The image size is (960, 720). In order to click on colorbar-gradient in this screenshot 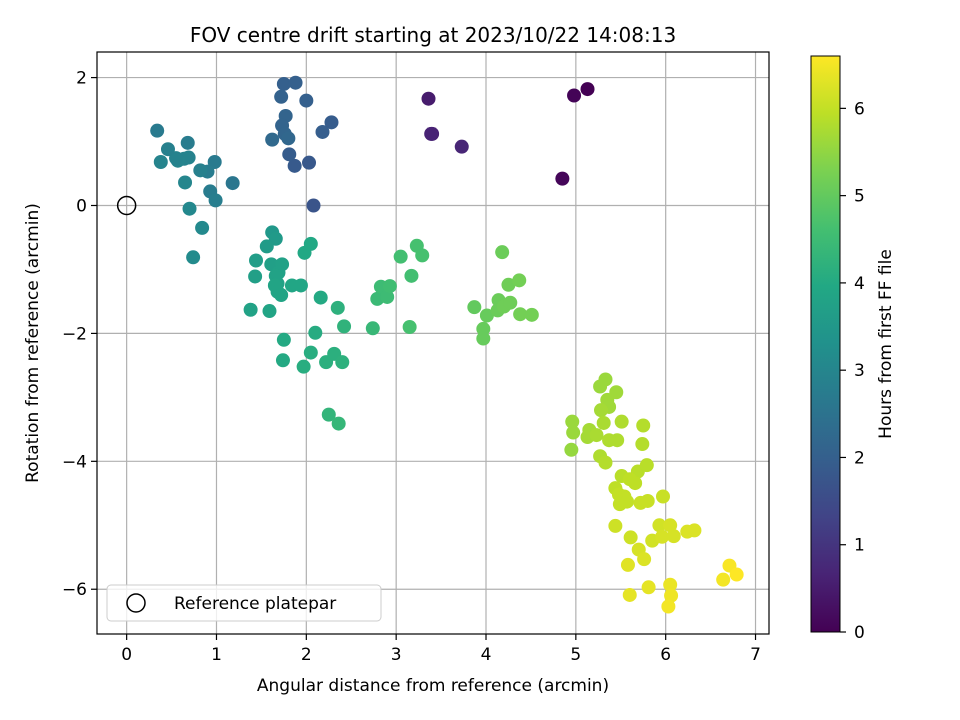, I will do `click(825, 344)`.